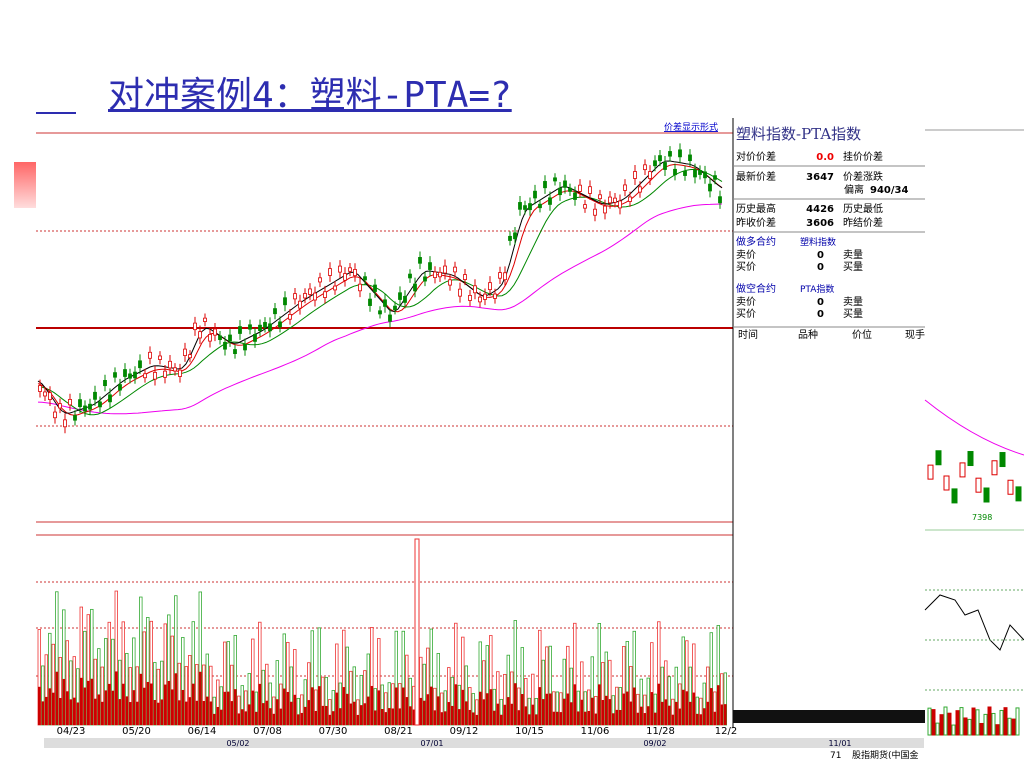  Describe the element at coordinates (820, 302) in the screenshot. I see `panel-value: 0` at that location.